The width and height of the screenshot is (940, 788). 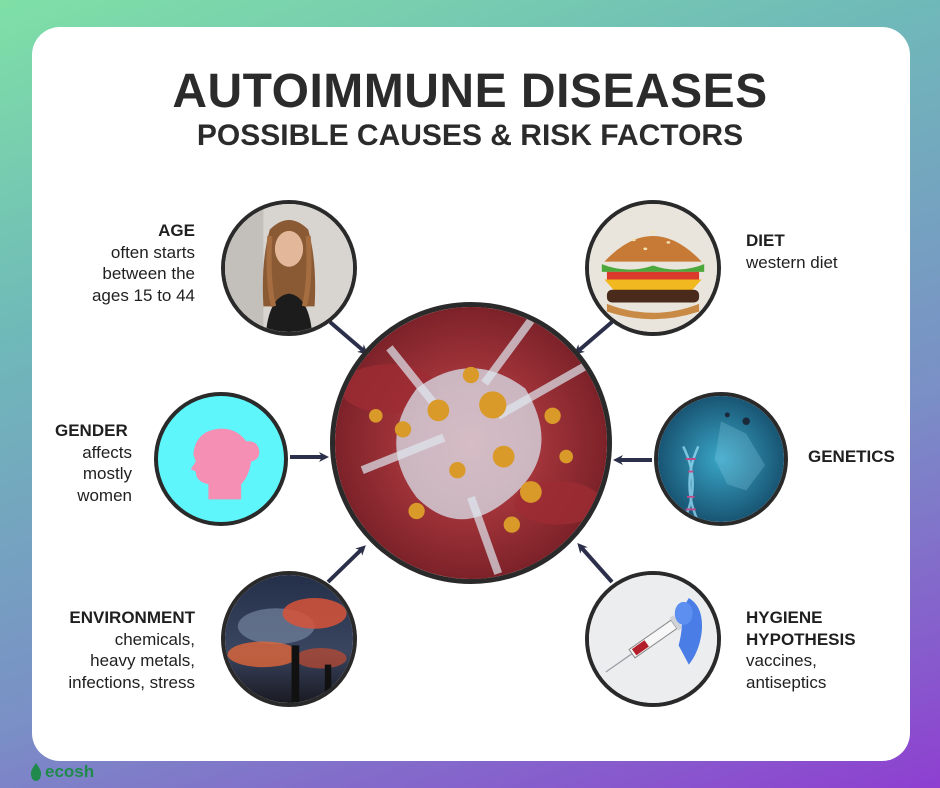 I want to click on diet-heading: DIET, so click(x=765, y=240).